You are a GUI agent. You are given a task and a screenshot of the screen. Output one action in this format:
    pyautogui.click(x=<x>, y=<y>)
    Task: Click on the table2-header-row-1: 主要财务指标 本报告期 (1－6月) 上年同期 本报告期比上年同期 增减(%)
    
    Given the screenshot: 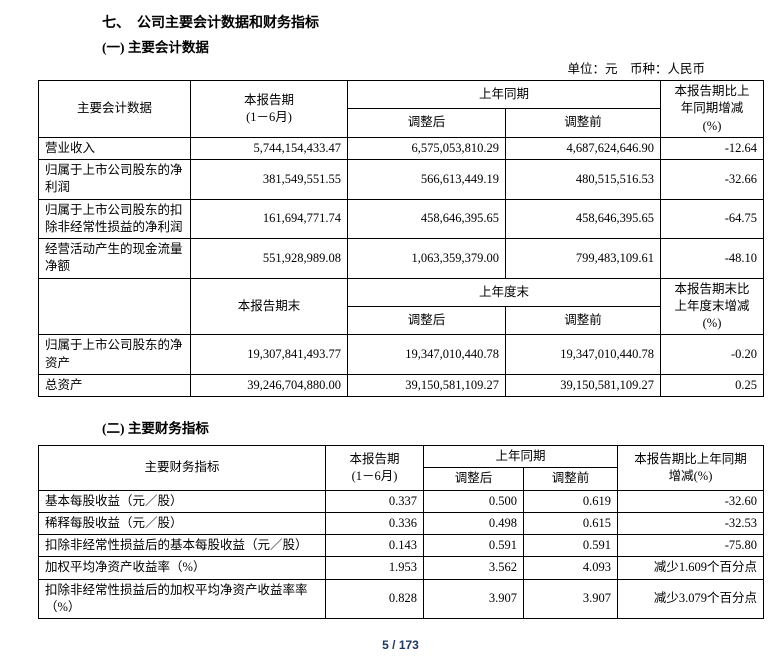 What is the action you would take?
    pyautogui.click(x=401, y=467)
    